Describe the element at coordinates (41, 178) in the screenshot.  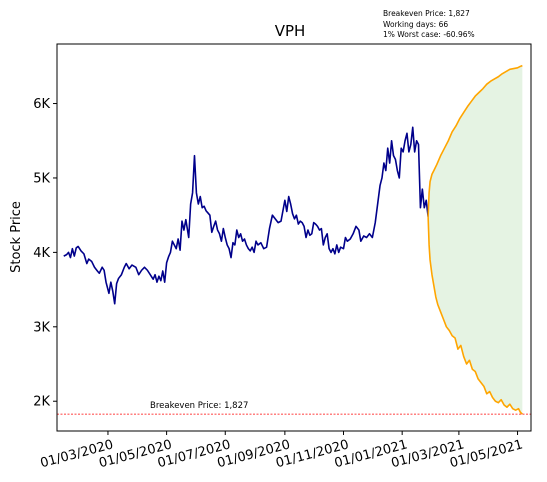
I see `y-tick-label: 5K` at that location.